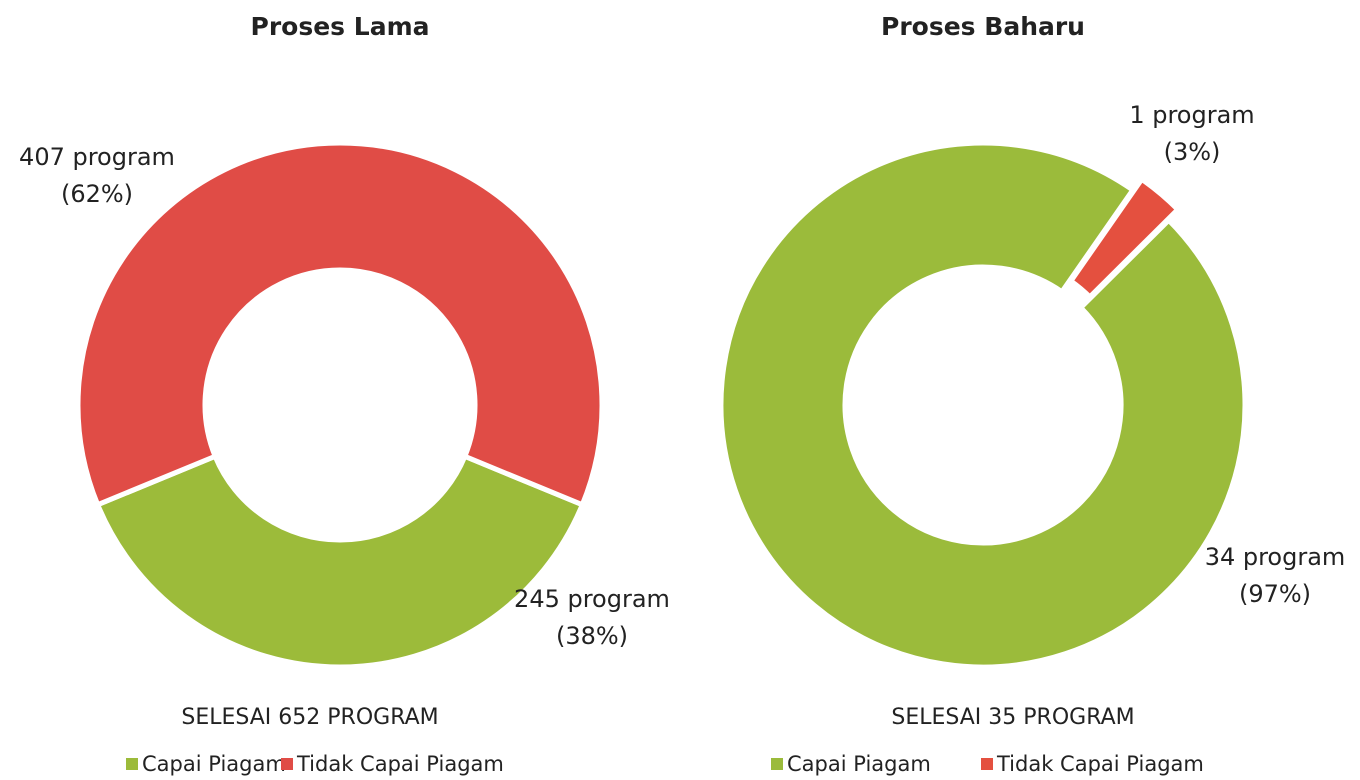  What do you see at coordinates (1012, 717) in the screenshot?
I see `subtitle: SELESAI 35 PROGRAM` at bounding box center [1012, 717].